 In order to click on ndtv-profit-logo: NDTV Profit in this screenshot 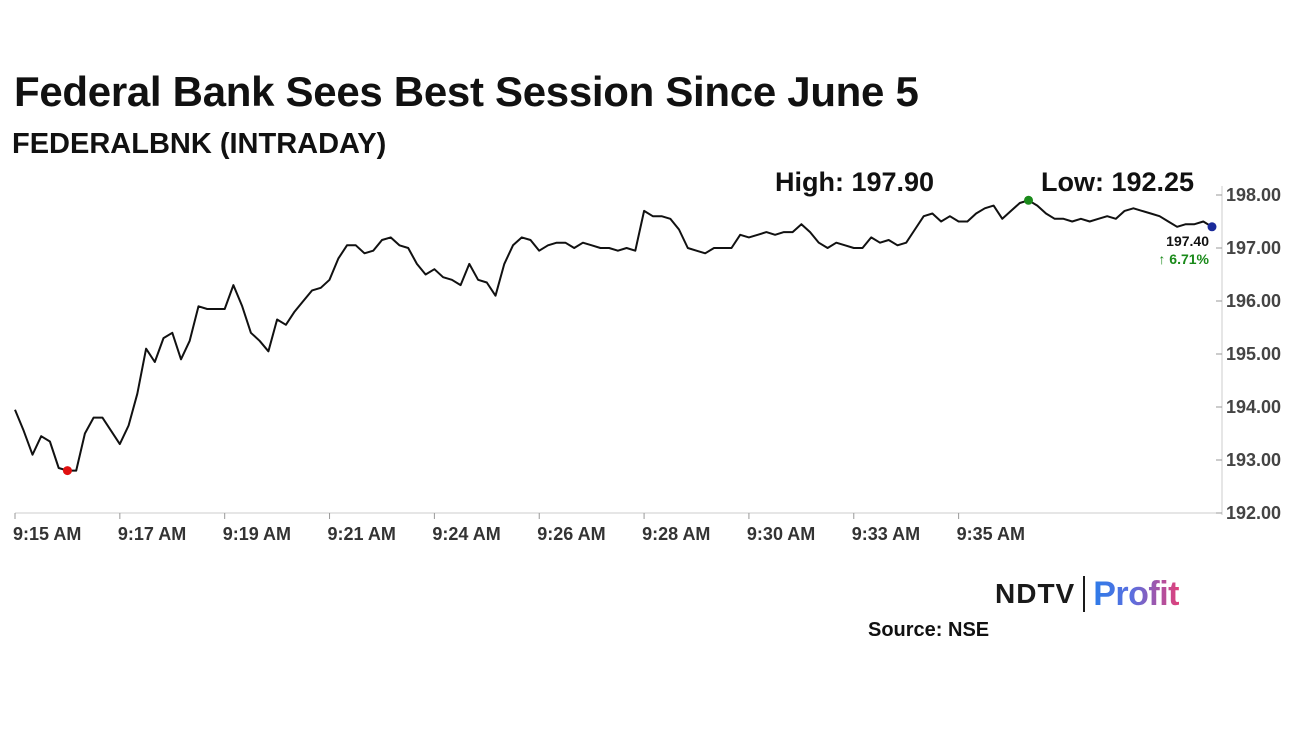, I will do `click(1087, 594)`.